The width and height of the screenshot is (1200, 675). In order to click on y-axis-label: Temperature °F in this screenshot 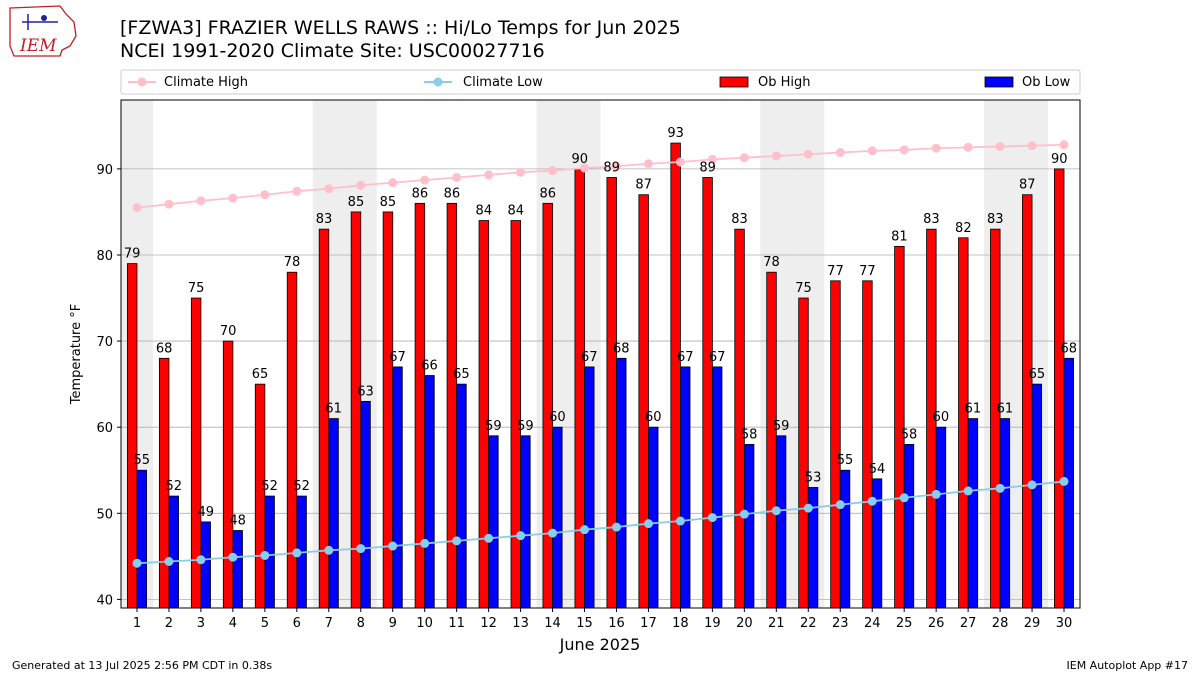, I will do `click(76, 354)`.